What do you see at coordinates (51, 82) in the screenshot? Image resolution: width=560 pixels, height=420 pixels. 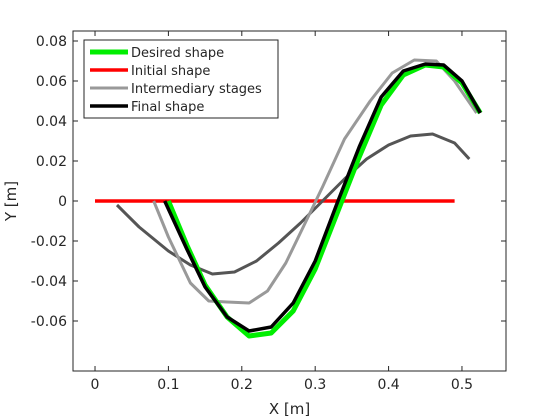 I see `y-tick-label: 0.06` at bounding box center [51, 82].